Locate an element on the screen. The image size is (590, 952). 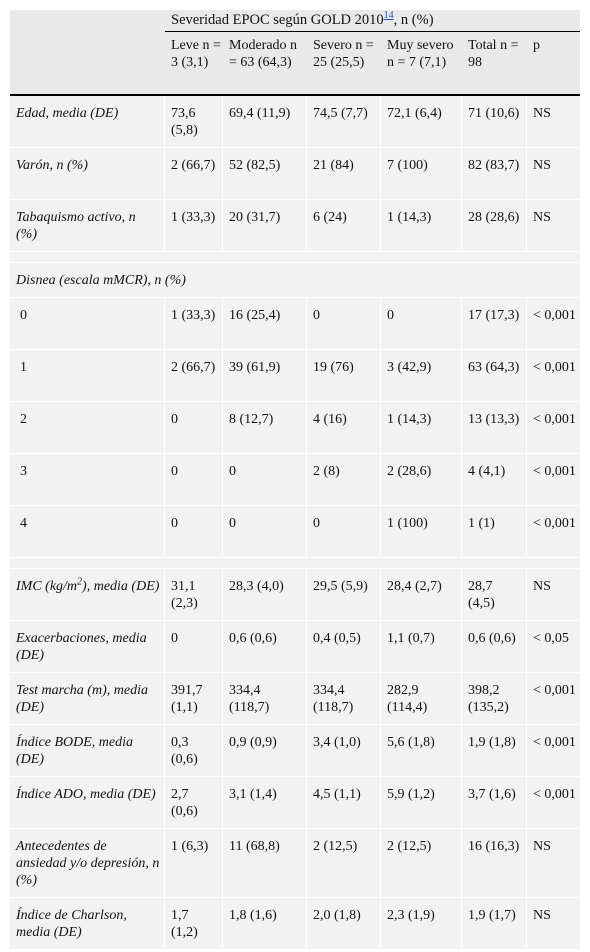
cell-leve: 0,3 (0,6) is located at coordinates (194, 751).